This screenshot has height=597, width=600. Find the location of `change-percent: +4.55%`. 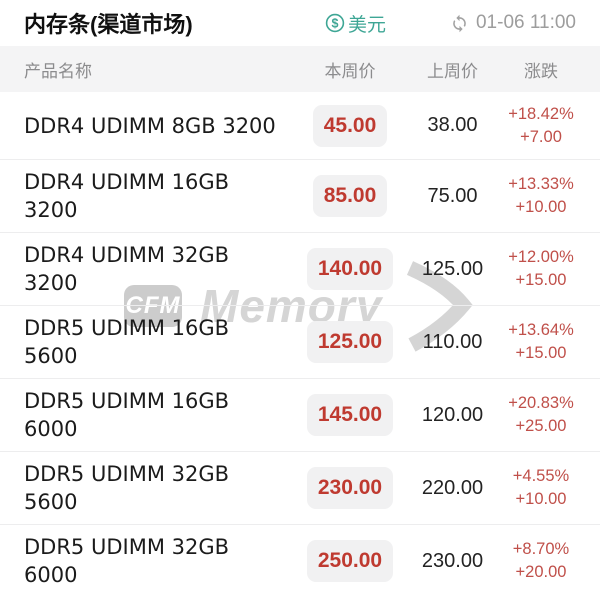

change-percent: +4.55% is located at coordinates (541, 476).